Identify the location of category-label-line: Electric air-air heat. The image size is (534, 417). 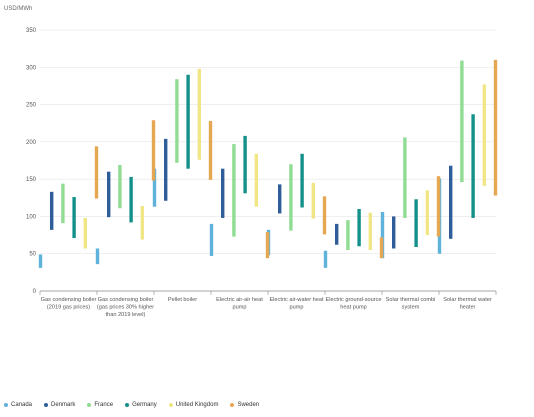
(239, 300).